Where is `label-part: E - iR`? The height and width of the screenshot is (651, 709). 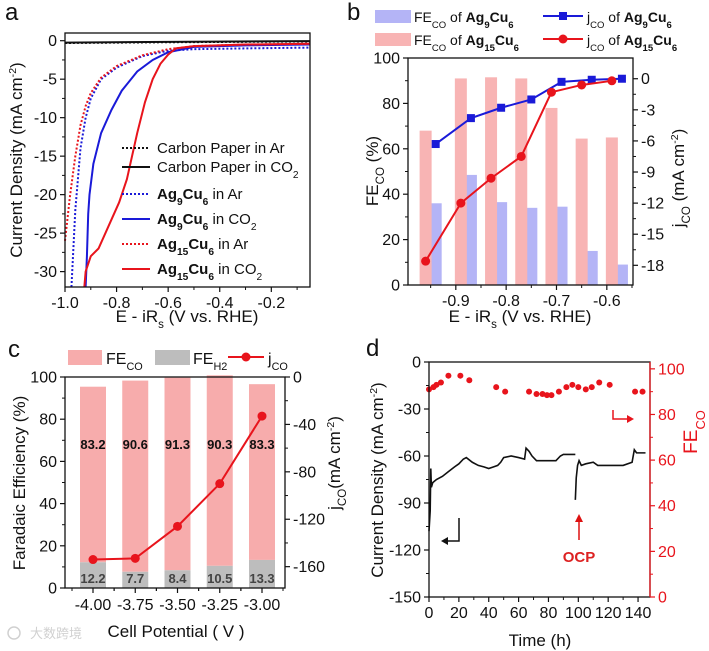
label-part: E - iR is located at coordinates (470, 316).